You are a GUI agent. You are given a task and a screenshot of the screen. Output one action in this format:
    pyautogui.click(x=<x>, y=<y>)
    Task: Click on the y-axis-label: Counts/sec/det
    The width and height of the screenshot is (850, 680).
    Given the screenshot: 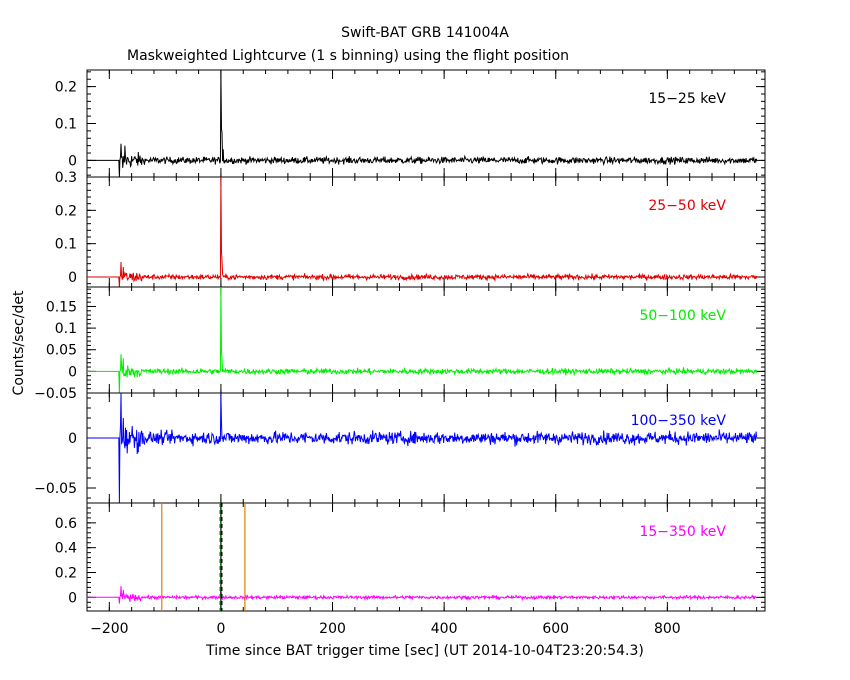 What is the action you would take?
    pyautogui.click(x=19, y=342)
    